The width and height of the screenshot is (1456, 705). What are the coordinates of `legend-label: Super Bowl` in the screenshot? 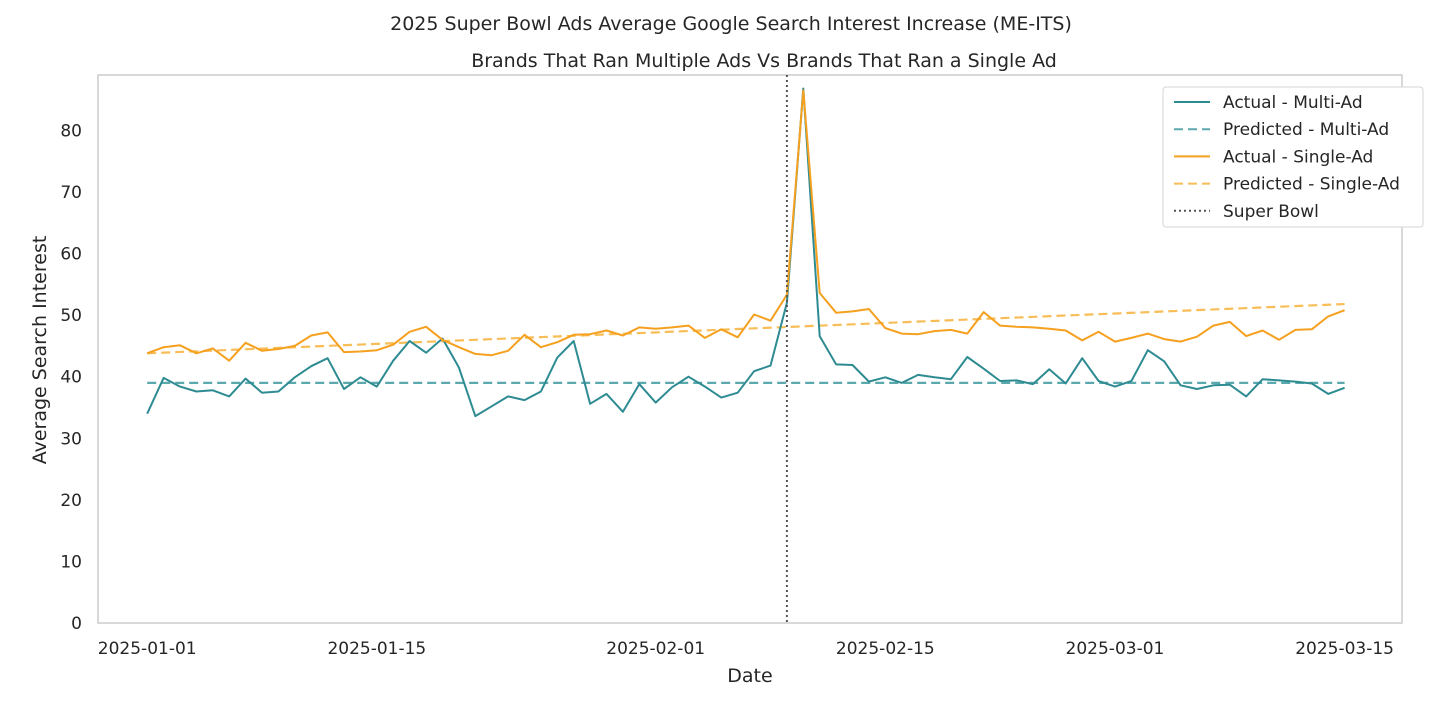 It's located at (1271, 212).